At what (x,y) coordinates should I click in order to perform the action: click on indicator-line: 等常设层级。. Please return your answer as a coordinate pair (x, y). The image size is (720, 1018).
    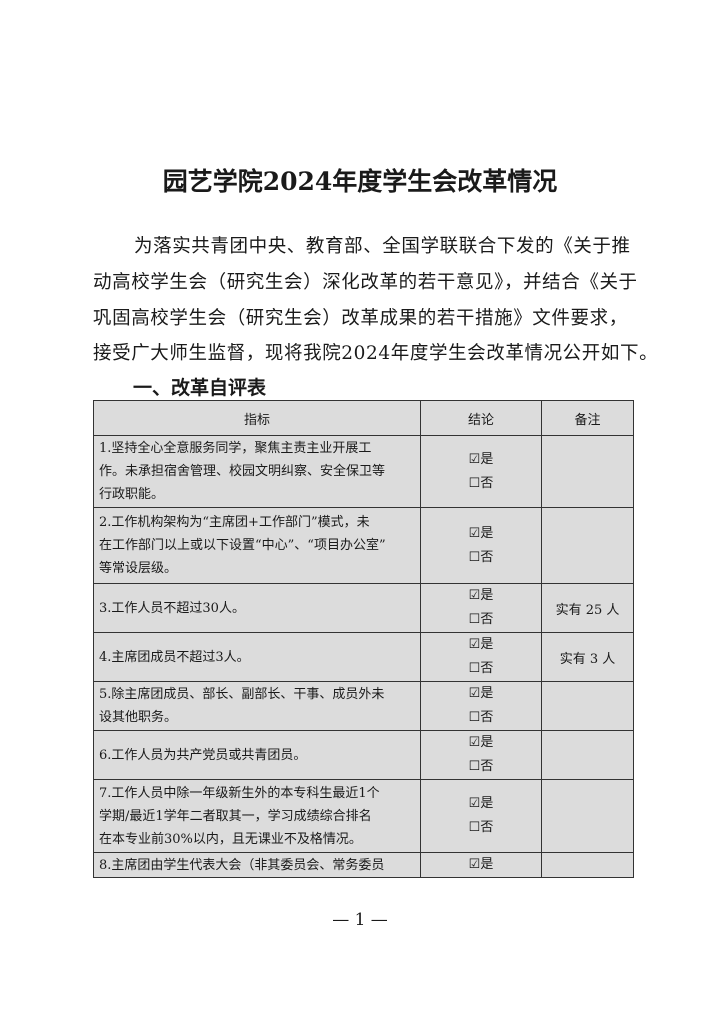
    Looking at the image, I should click on (138, 568).